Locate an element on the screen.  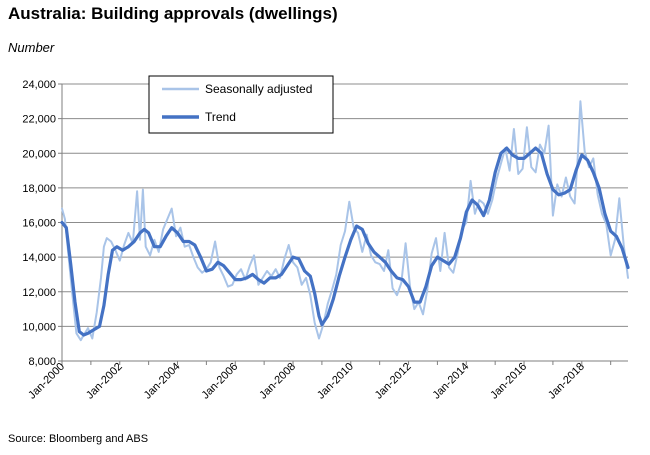
x-tick-label: Jan-2002 is located at coordinates (104, 381).